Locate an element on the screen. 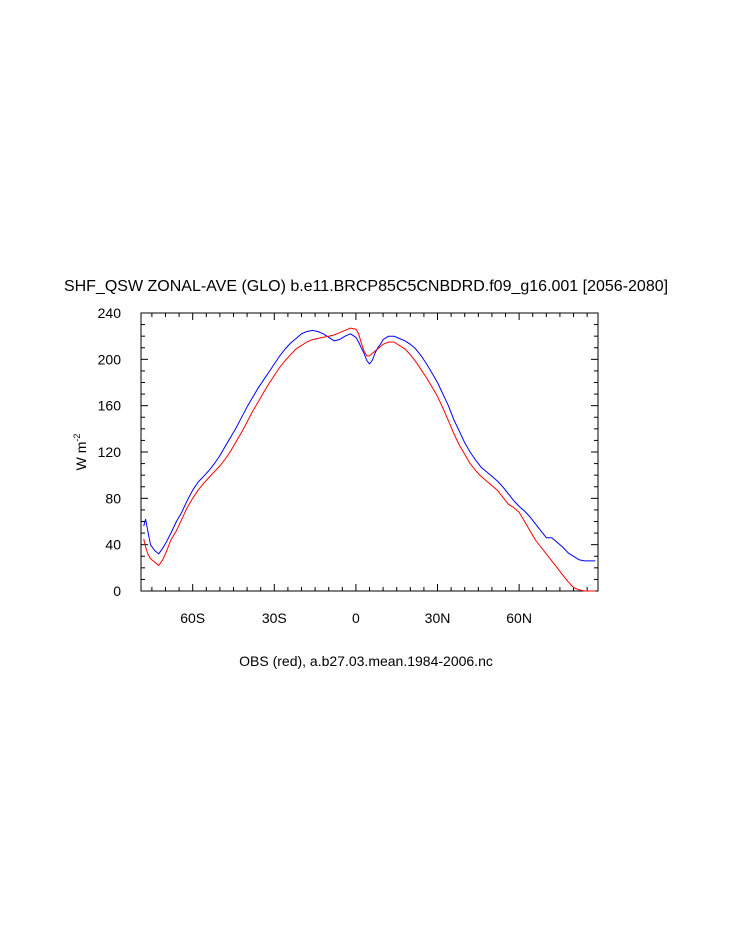 This screenshot has width=733, height=945. y-tick-label: 120 is located at coordinates (110, 452).